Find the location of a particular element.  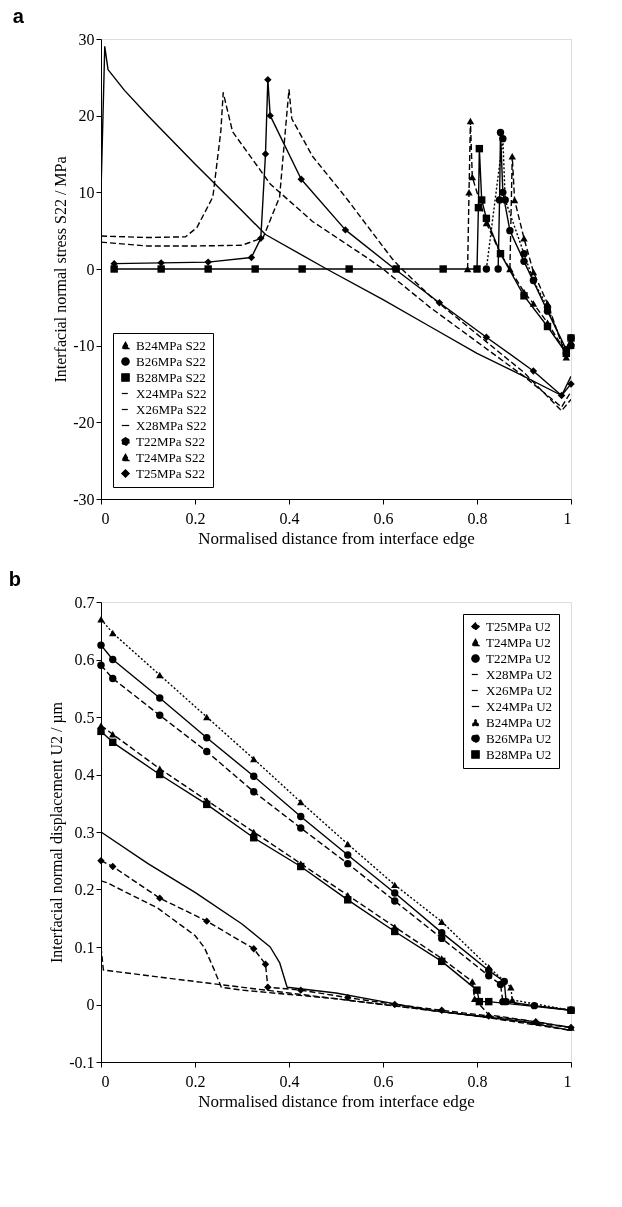

legend-label: X26MPa S22 is located at coordinates (171, 409).